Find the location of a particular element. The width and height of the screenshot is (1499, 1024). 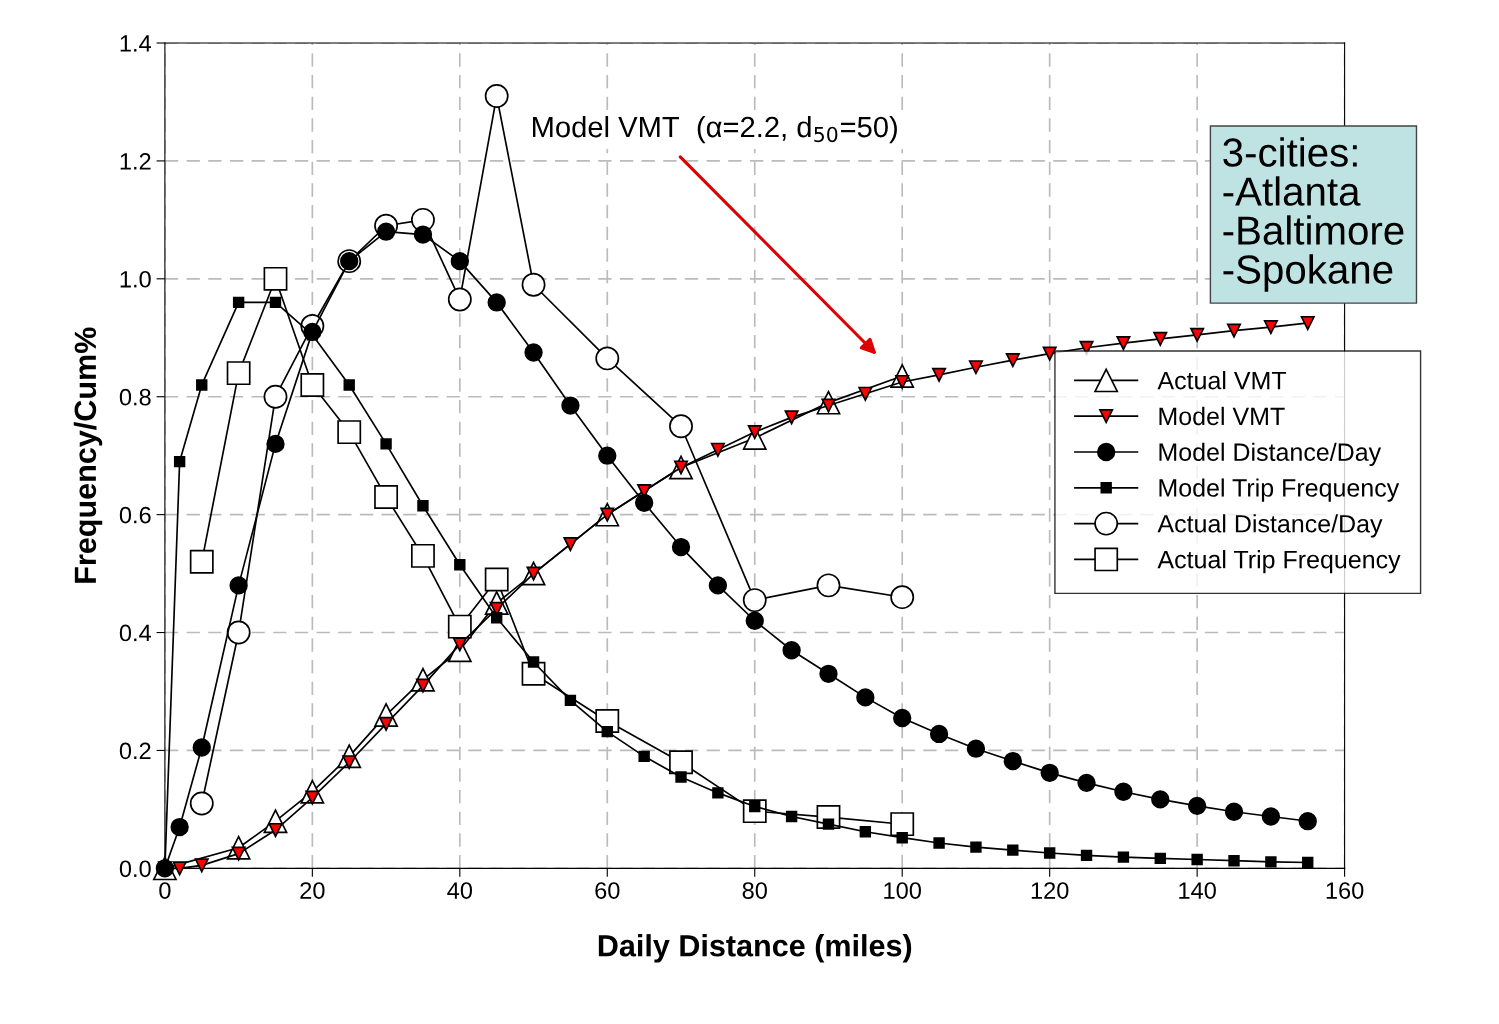

y-tick-label: 0.6 is located at coordinates (135, 515).